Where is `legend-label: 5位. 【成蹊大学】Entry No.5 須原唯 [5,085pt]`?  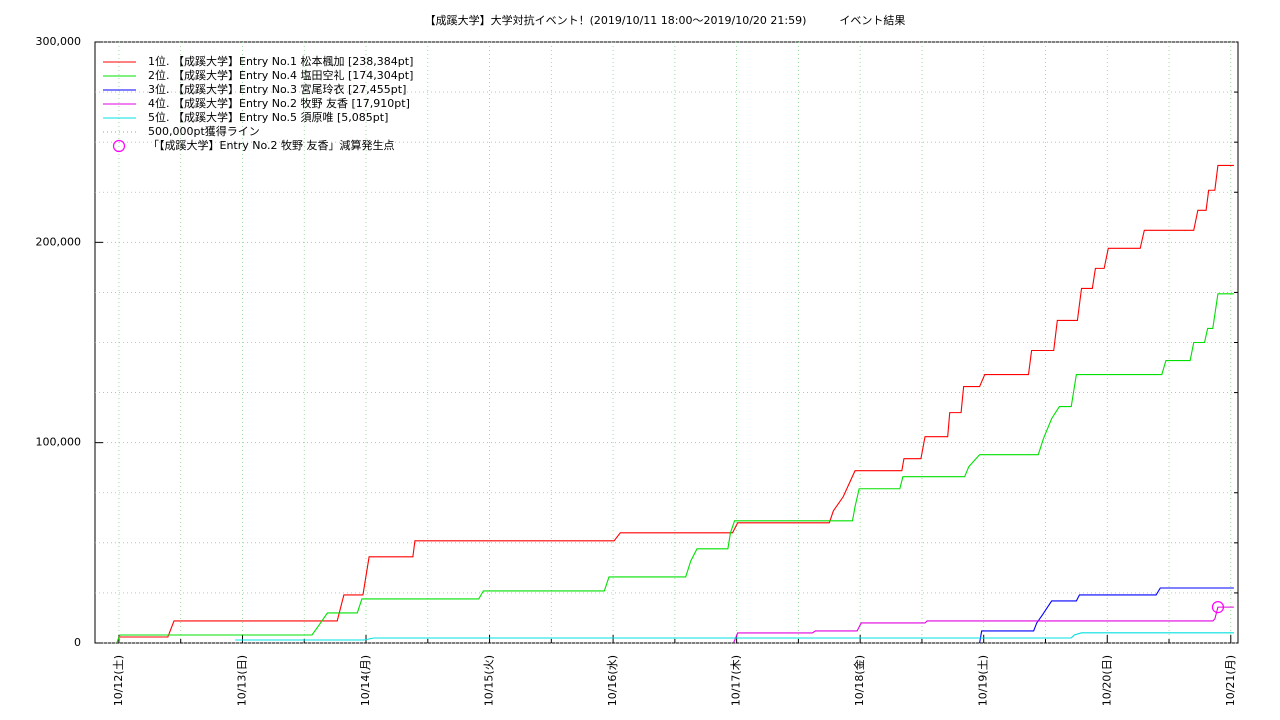 legend-label: 5位. 【成蹊大学】Entry No.5 須原唯 [5,085pt] is located at coordinates (268, 117).